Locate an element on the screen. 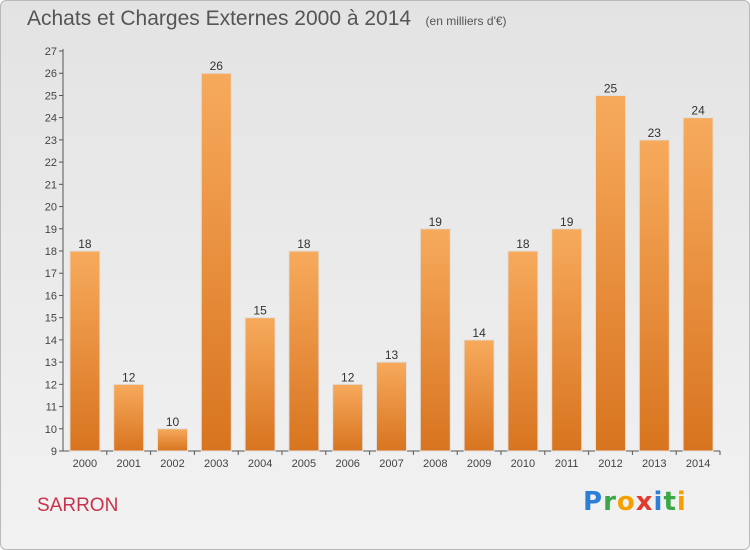  x-tick-label: 2009 is located at coordinates (479, 464).